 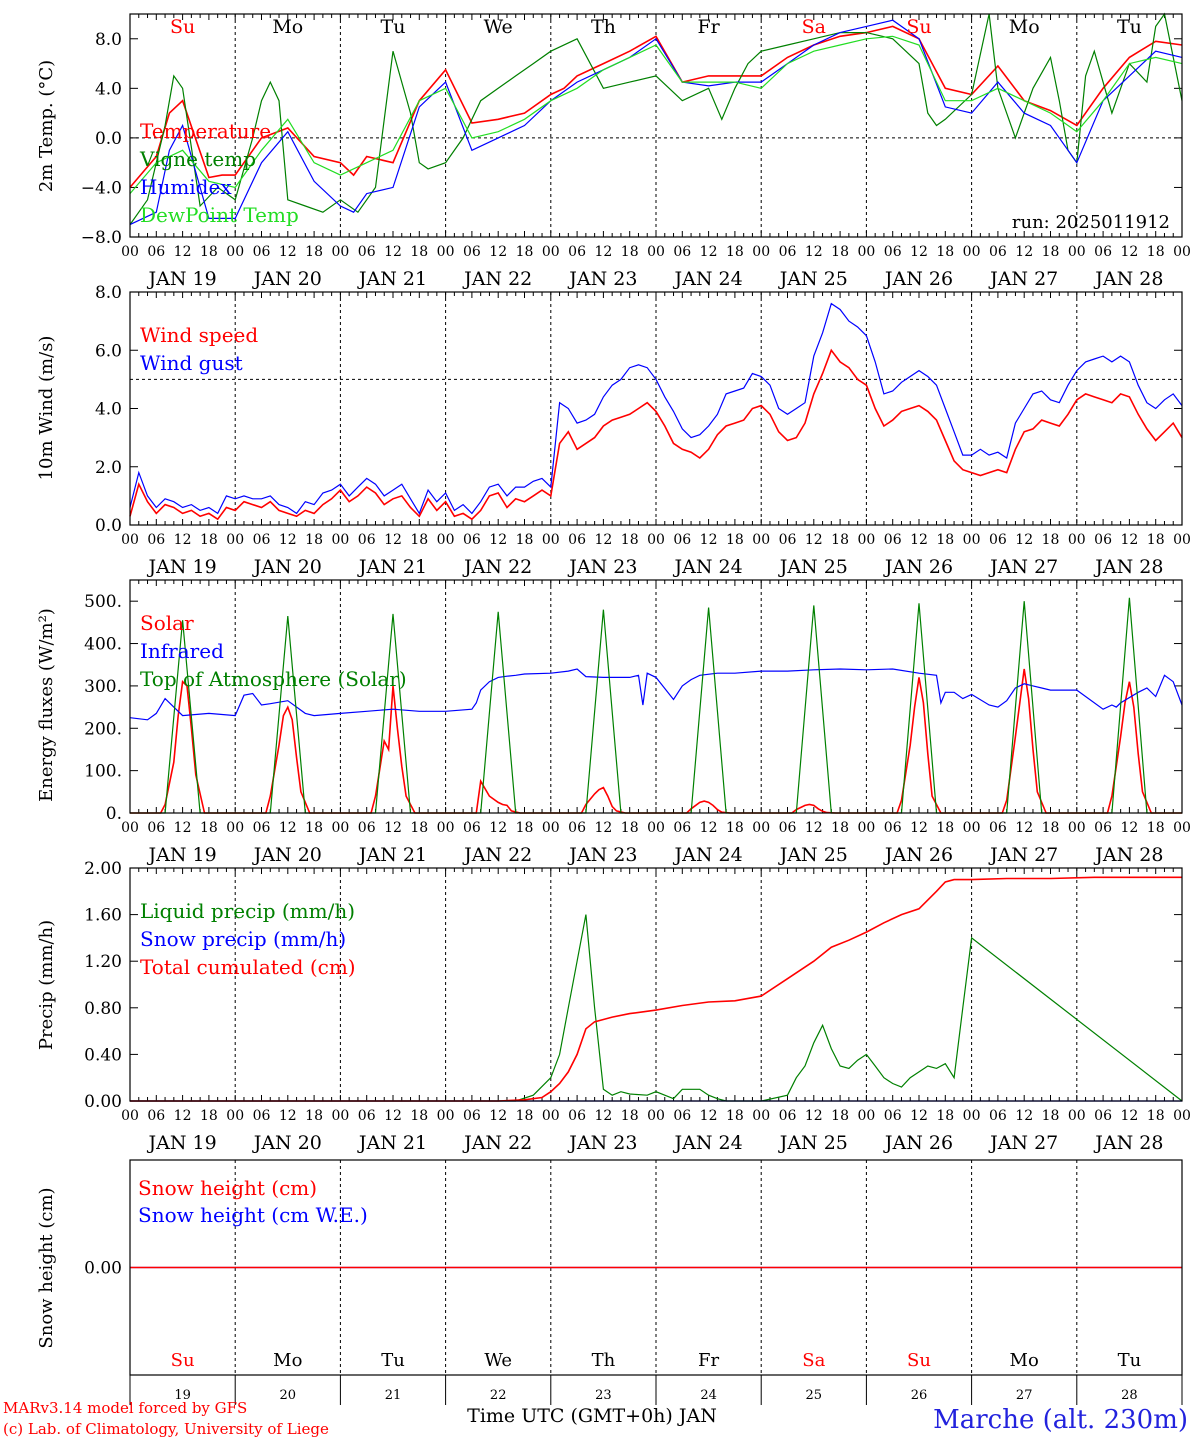 I want to click on plot-frame, so click(x=656, y=984).